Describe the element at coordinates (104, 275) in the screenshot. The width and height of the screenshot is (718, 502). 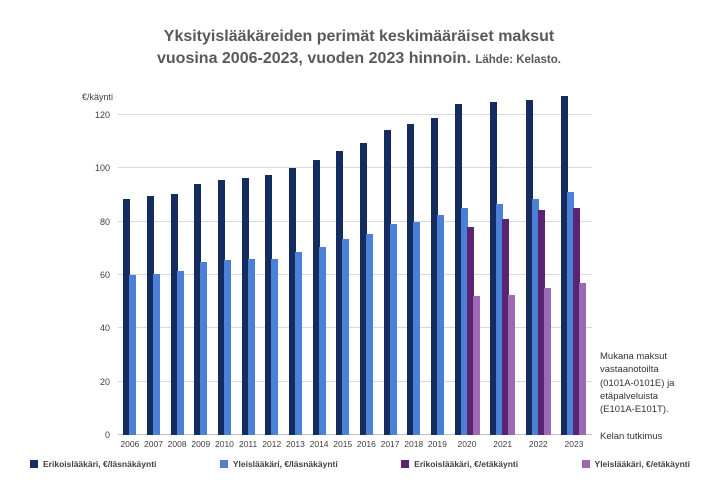
I see `y-tick-label: 60` at that location.